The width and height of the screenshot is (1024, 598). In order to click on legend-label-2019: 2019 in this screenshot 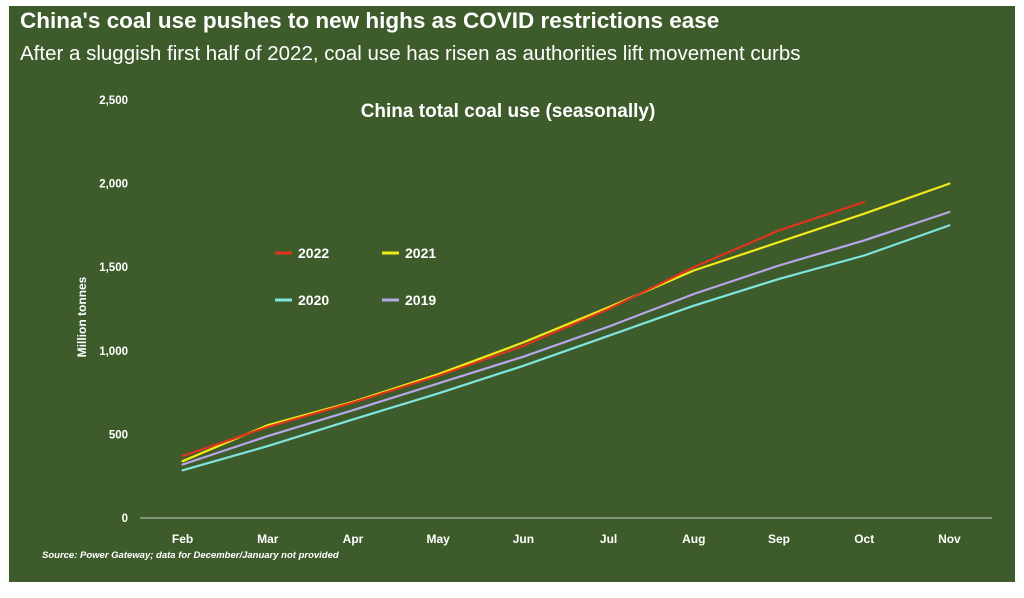, I will do `click(420, 300)`.